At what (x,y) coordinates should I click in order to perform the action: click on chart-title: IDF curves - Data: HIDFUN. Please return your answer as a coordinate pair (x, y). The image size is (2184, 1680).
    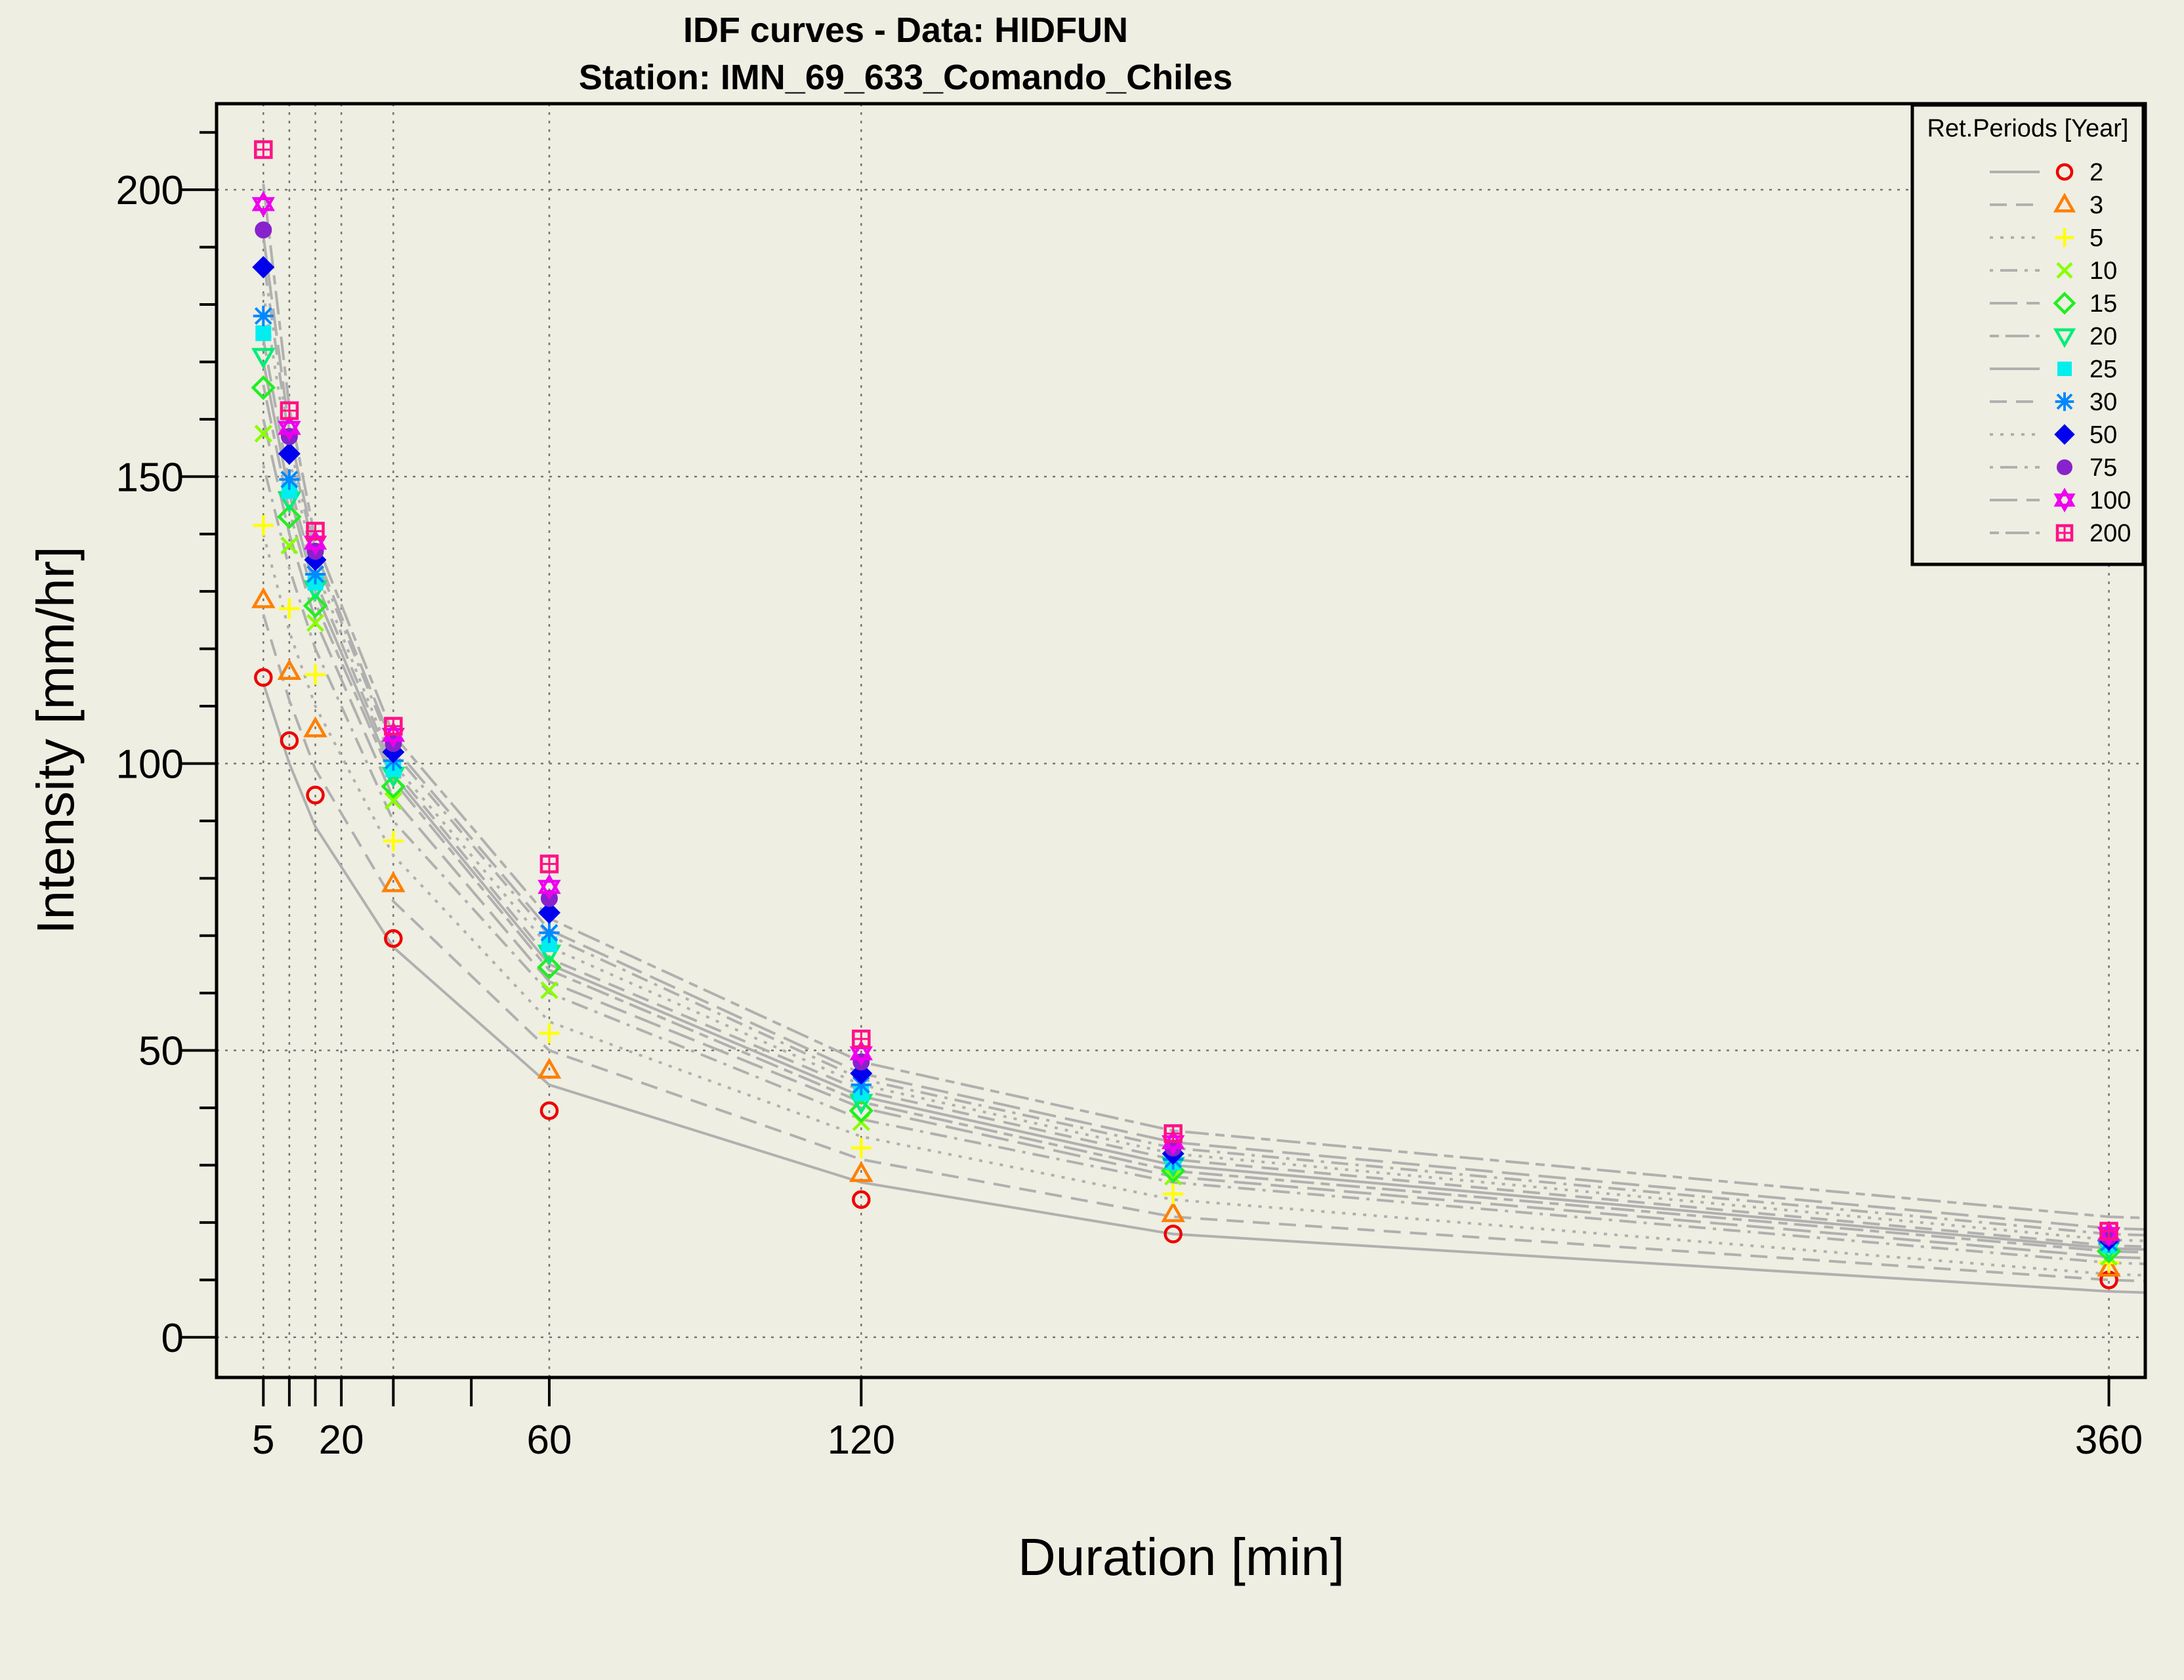
    Looking at the image, I should click on (905, 30).